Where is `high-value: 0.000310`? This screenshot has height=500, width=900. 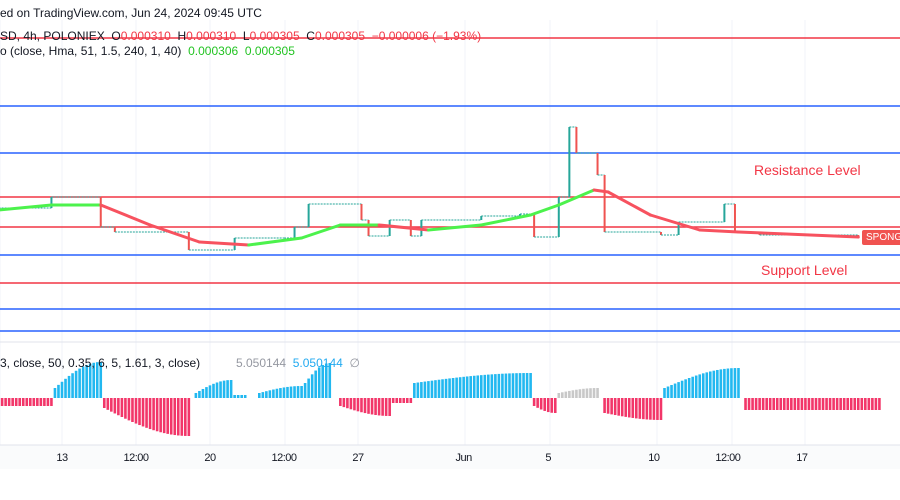 high-value: 0.000310 is located at coordinates (211, 36).